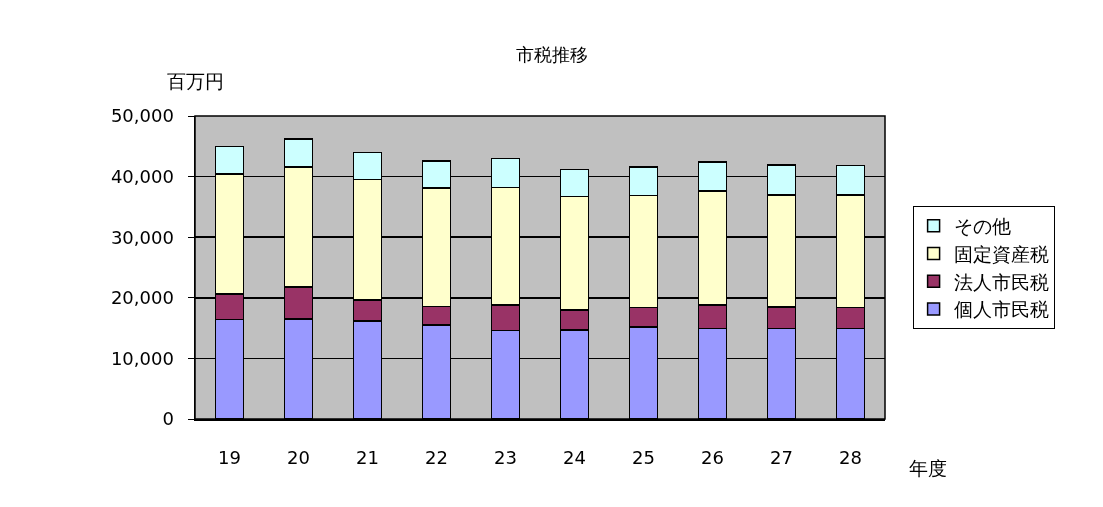 The width and height of the screenshot is (1103, 507). I want to click on y-axis-title: 百万円, so click(195, 81).